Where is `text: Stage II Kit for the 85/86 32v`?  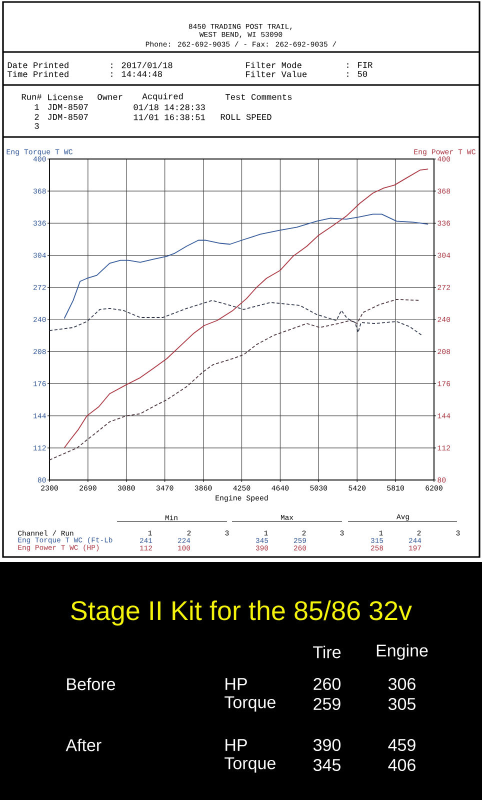
text: Stage II Kit for the 85/86 32v is located at coordinates (241, 613).